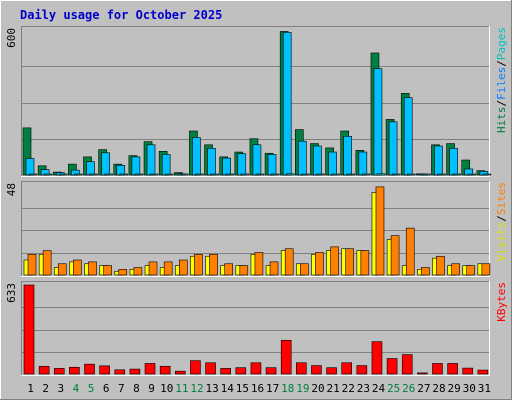  Describe the element at coordinates (11, 38) in the screenshot. I see `panel-scale-label: 600` at that location.